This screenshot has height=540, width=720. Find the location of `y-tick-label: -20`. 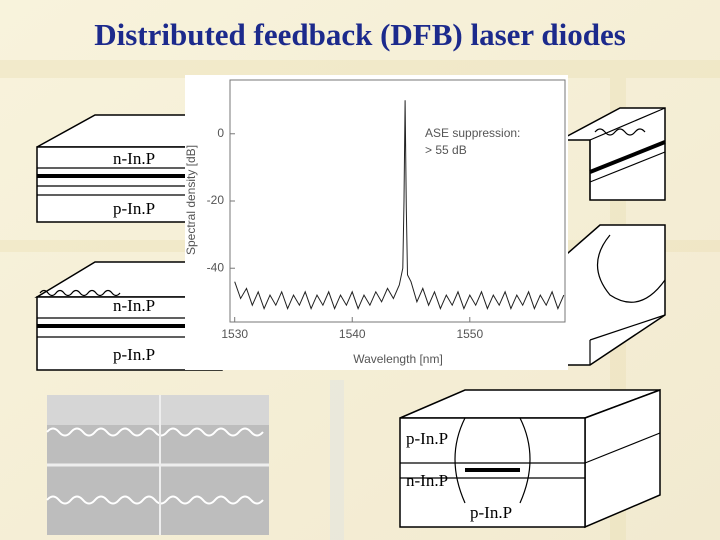

y-tick-label: -20 is located at coordinates (216, 200).